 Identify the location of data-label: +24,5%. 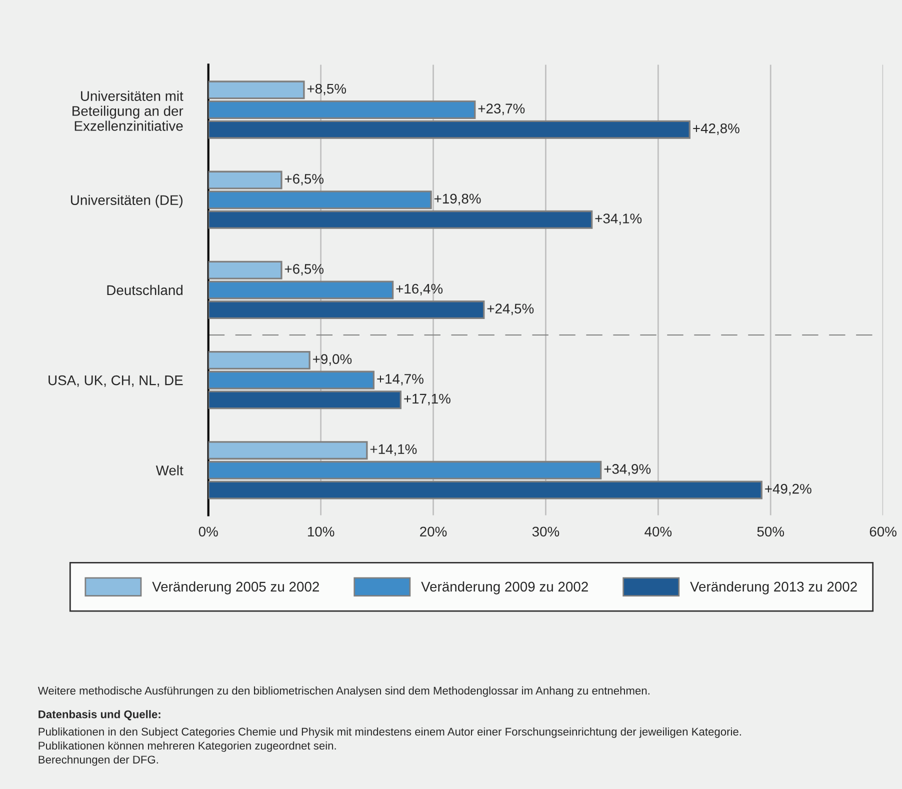
(510, 310).